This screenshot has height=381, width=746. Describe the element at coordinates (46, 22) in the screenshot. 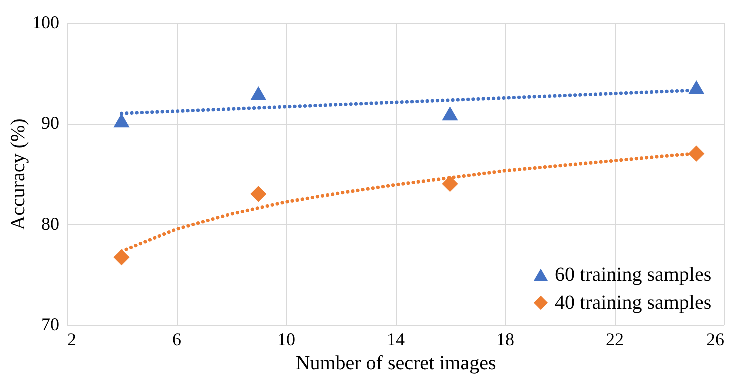

I see `y-tick-label: 100` at that location.